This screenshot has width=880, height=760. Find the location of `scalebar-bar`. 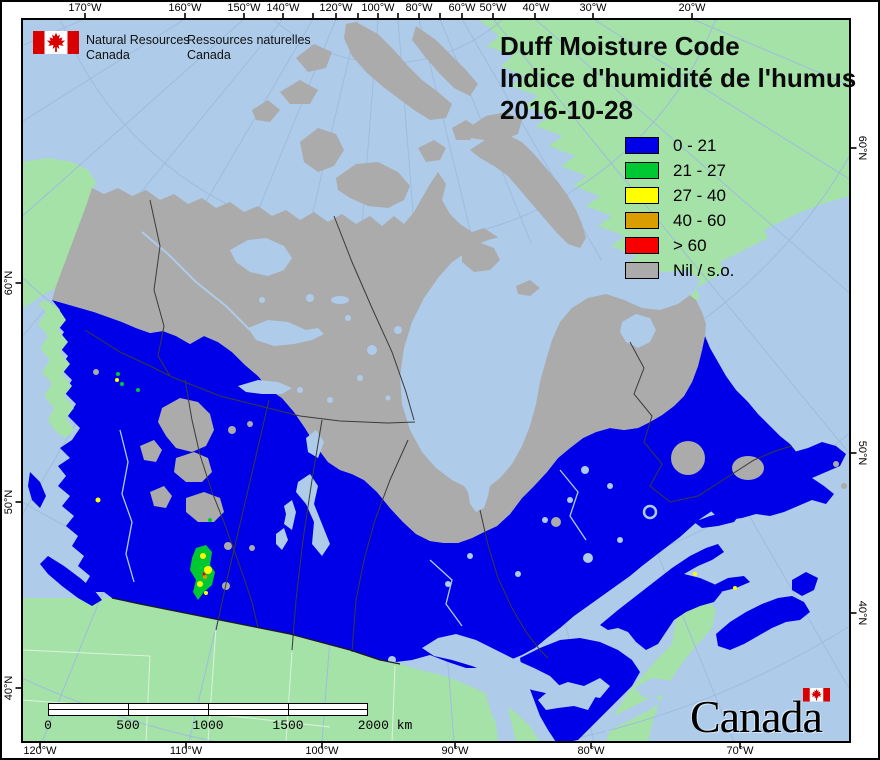

scalebar-bar is located at coordinates (208, 709).